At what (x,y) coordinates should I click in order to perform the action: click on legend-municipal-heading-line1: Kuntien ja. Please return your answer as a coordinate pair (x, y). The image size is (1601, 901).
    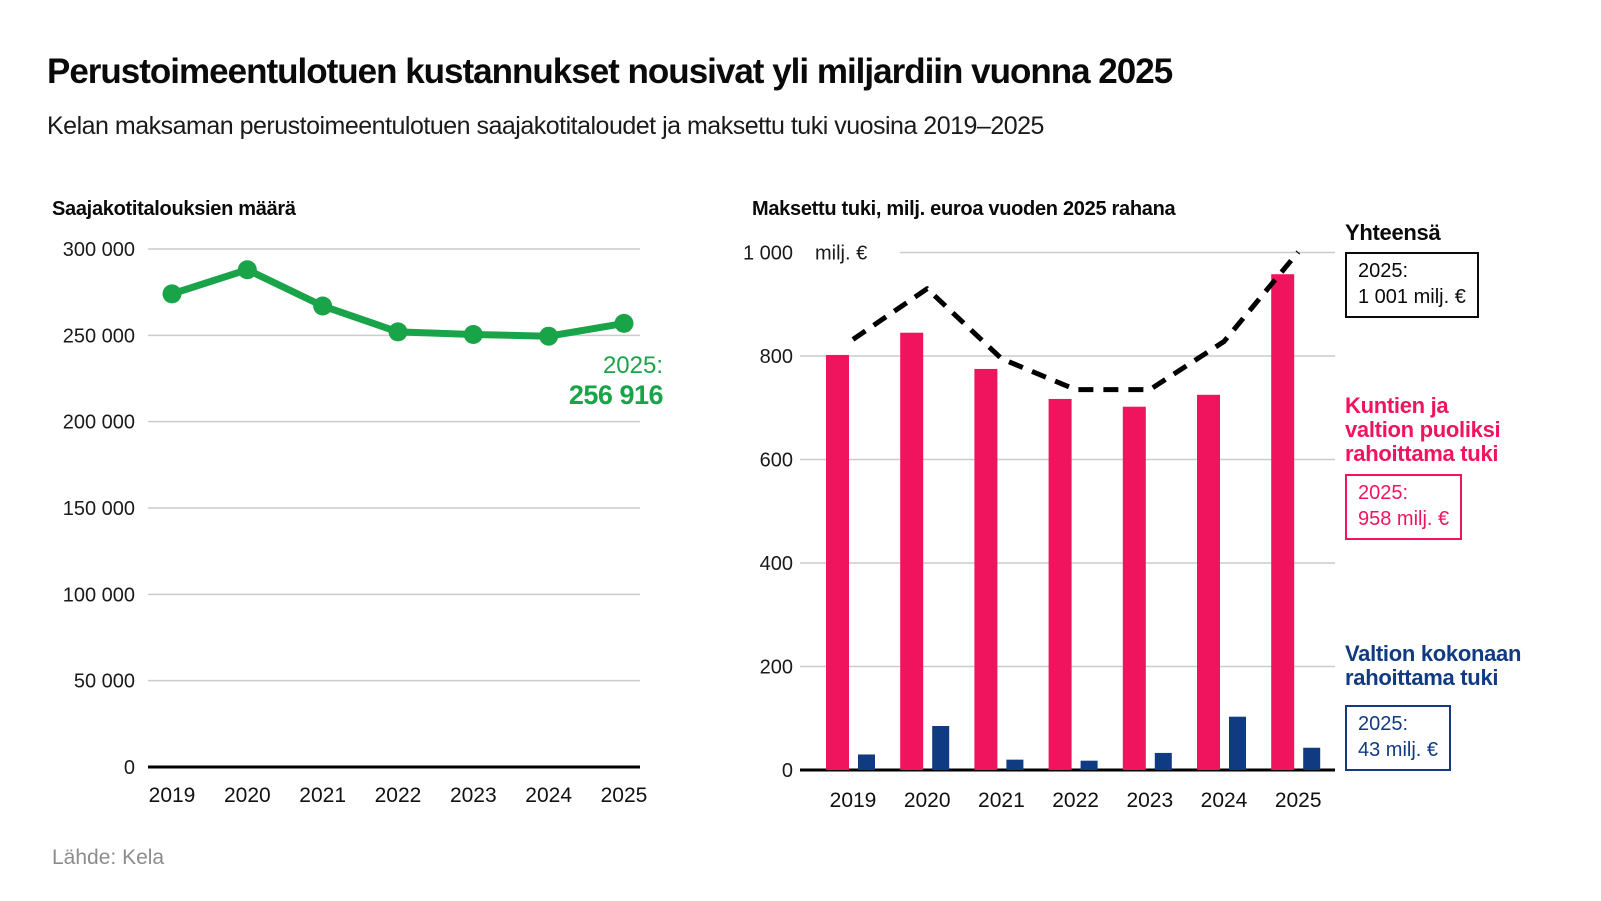
    Looking at the image, I should click on (1397, 405).